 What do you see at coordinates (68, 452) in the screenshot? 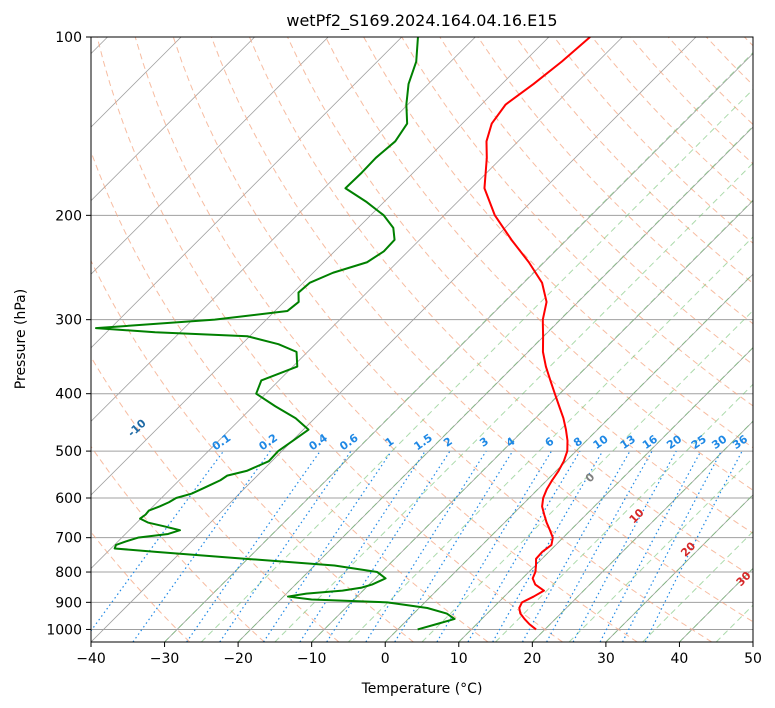
I see `y-tick-label: 500` at bounding box center [68, 452].